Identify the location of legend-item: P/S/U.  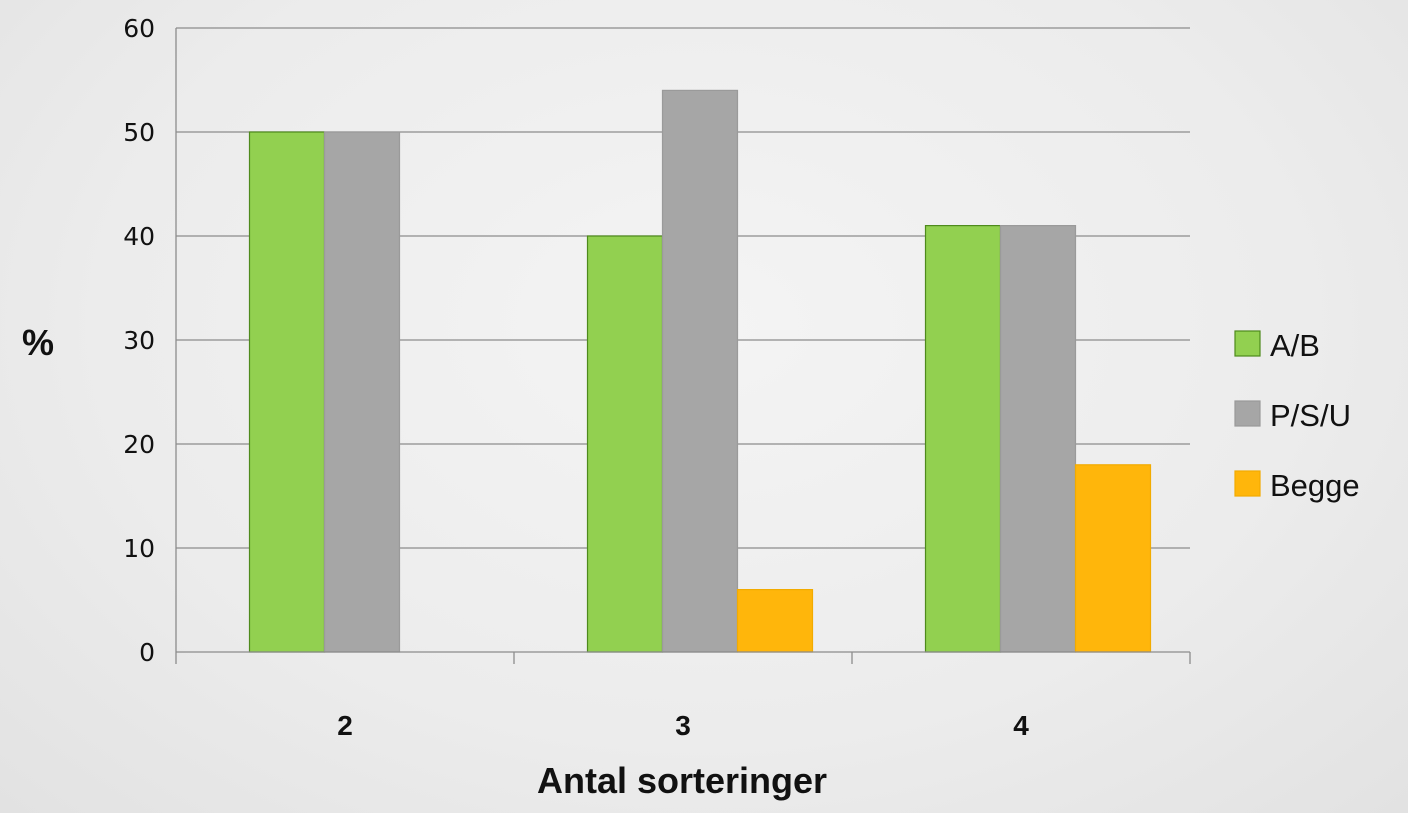
(1292, 415).